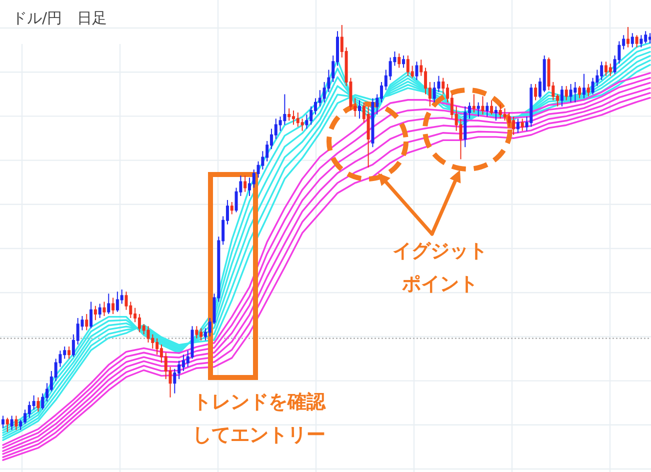  Describe the element at coordinates (440, 267) in the screenshot. I see `annotation: イグジットポイント` at that location.